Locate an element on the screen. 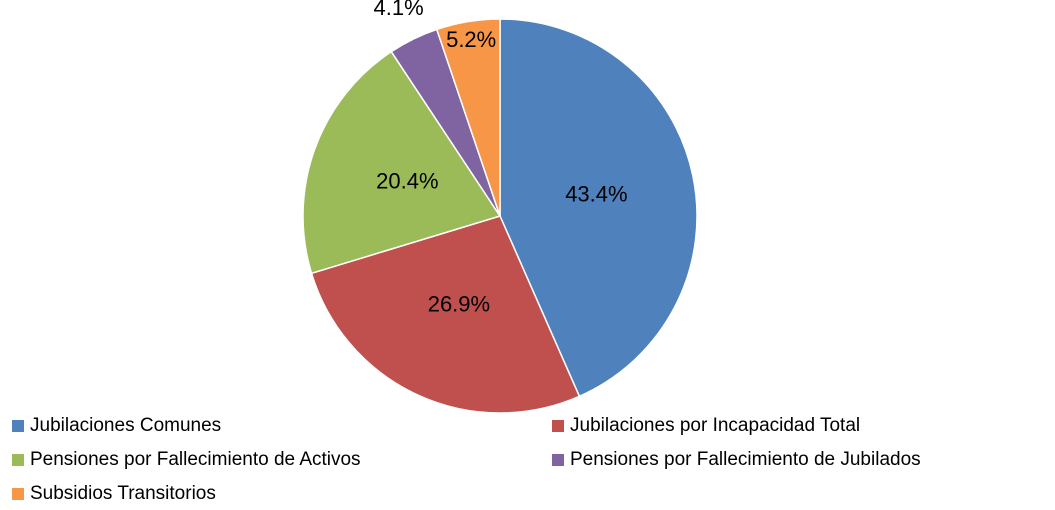 This screenshot has height=510, width=1055. legend-label: Subsidios Transitorios is located at coordinates (123, 493).